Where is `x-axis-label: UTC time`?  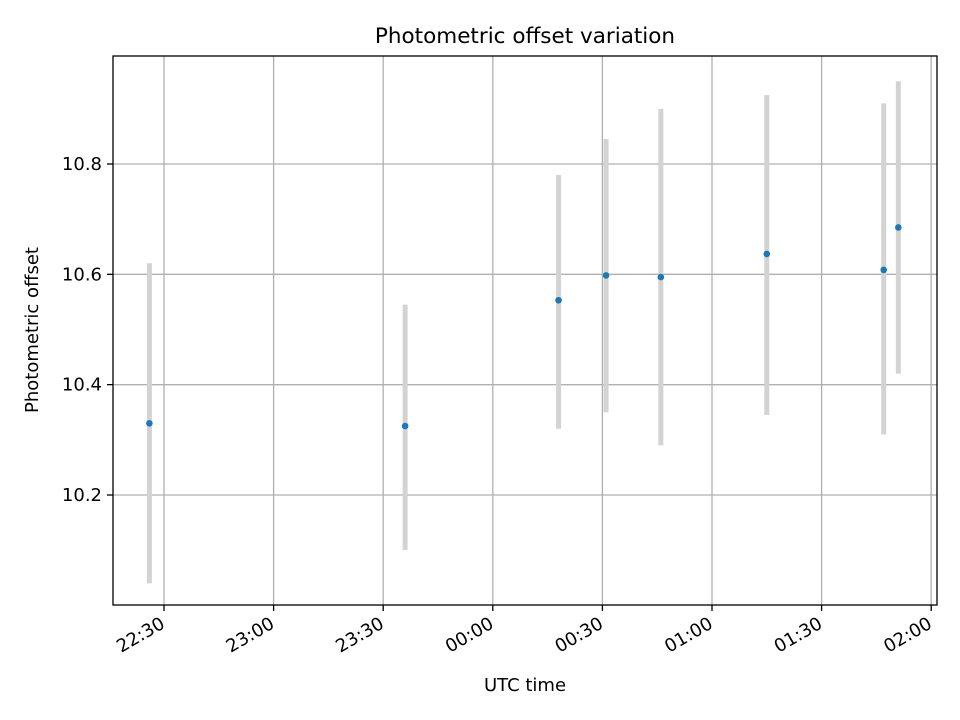
x-axis-label: UTC time is located at coordinates (525, 685).